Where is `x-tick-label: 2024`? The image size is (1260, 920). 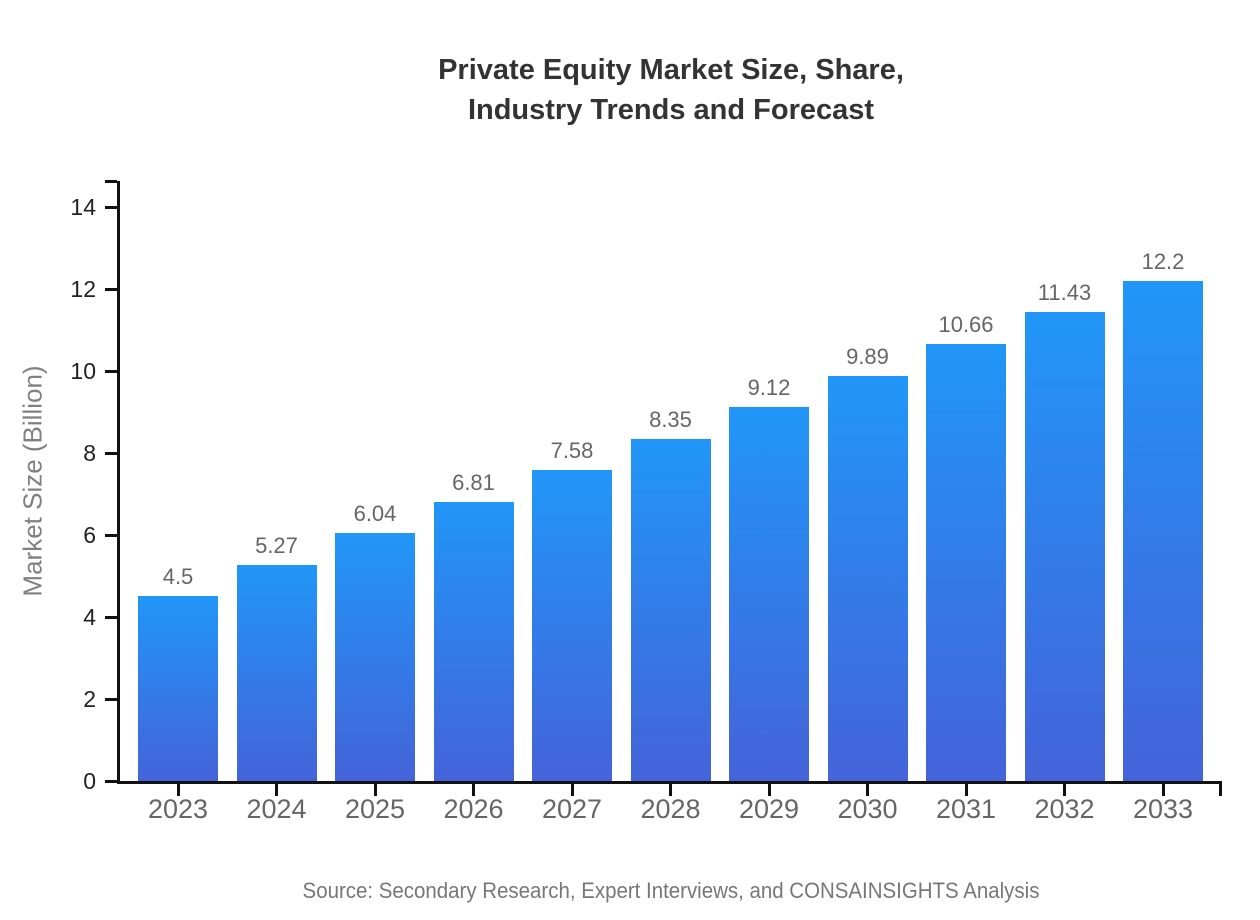
x-tick-label: 2024 is located at coordinates (276, 809).